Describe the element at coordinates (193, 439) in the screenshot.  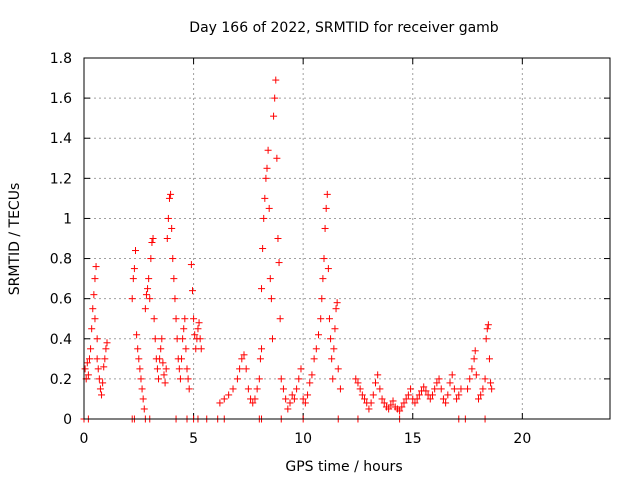
I see `x-tick-label: 5` at that location.